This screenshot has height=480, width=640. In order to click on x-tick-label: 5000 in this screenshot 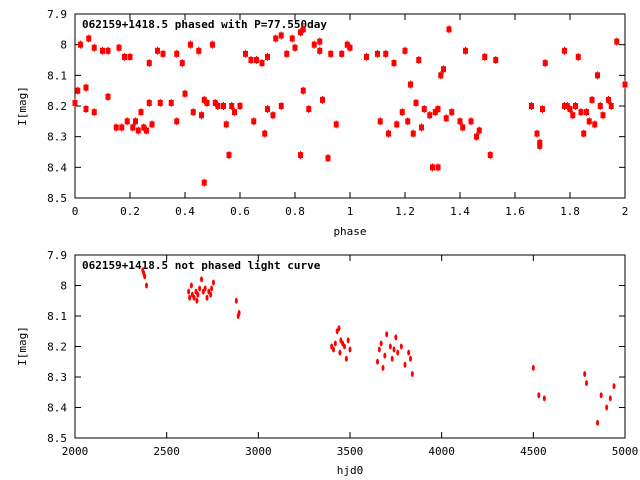, I will do `click(625, 451)`.